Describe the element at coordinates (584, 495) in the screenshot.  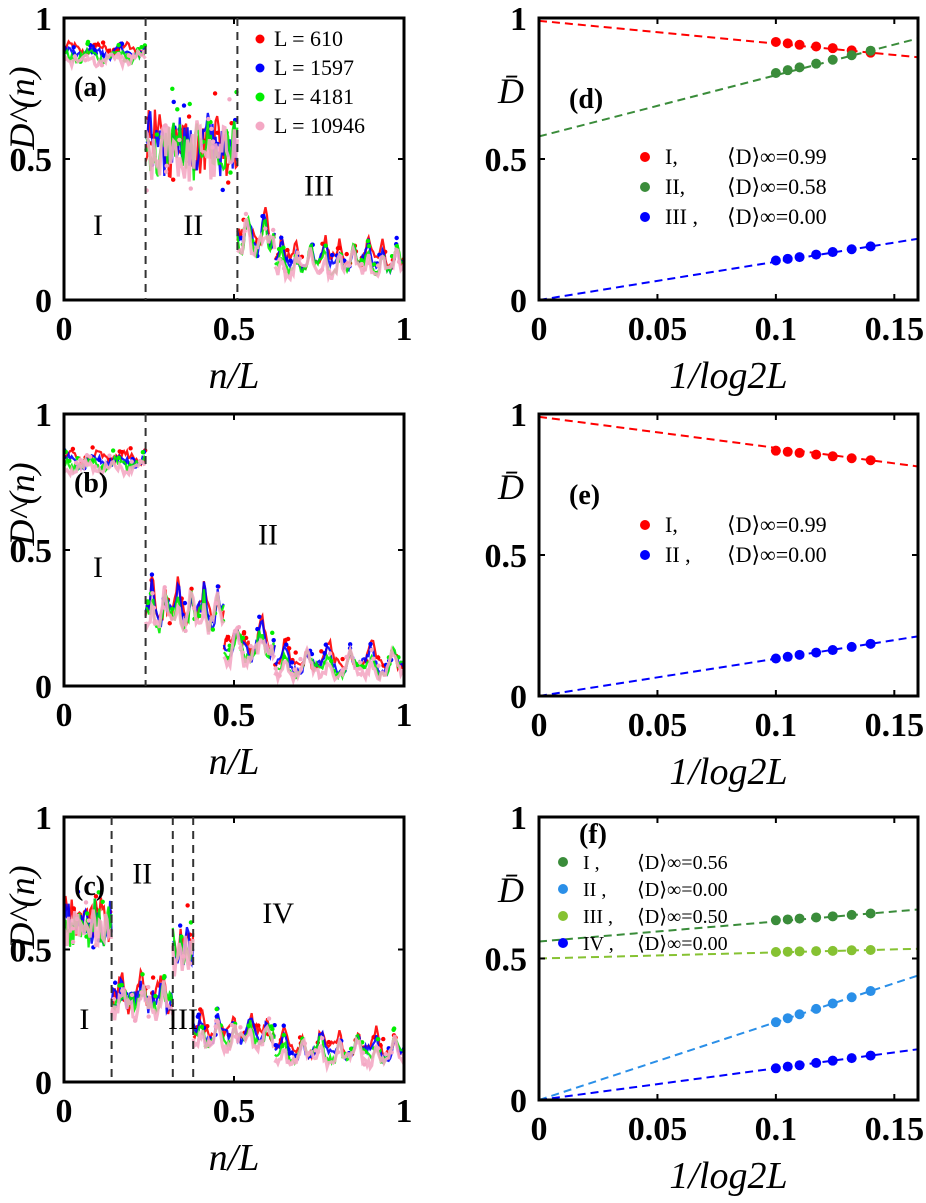
I see `panel-label: (e)` at that location.